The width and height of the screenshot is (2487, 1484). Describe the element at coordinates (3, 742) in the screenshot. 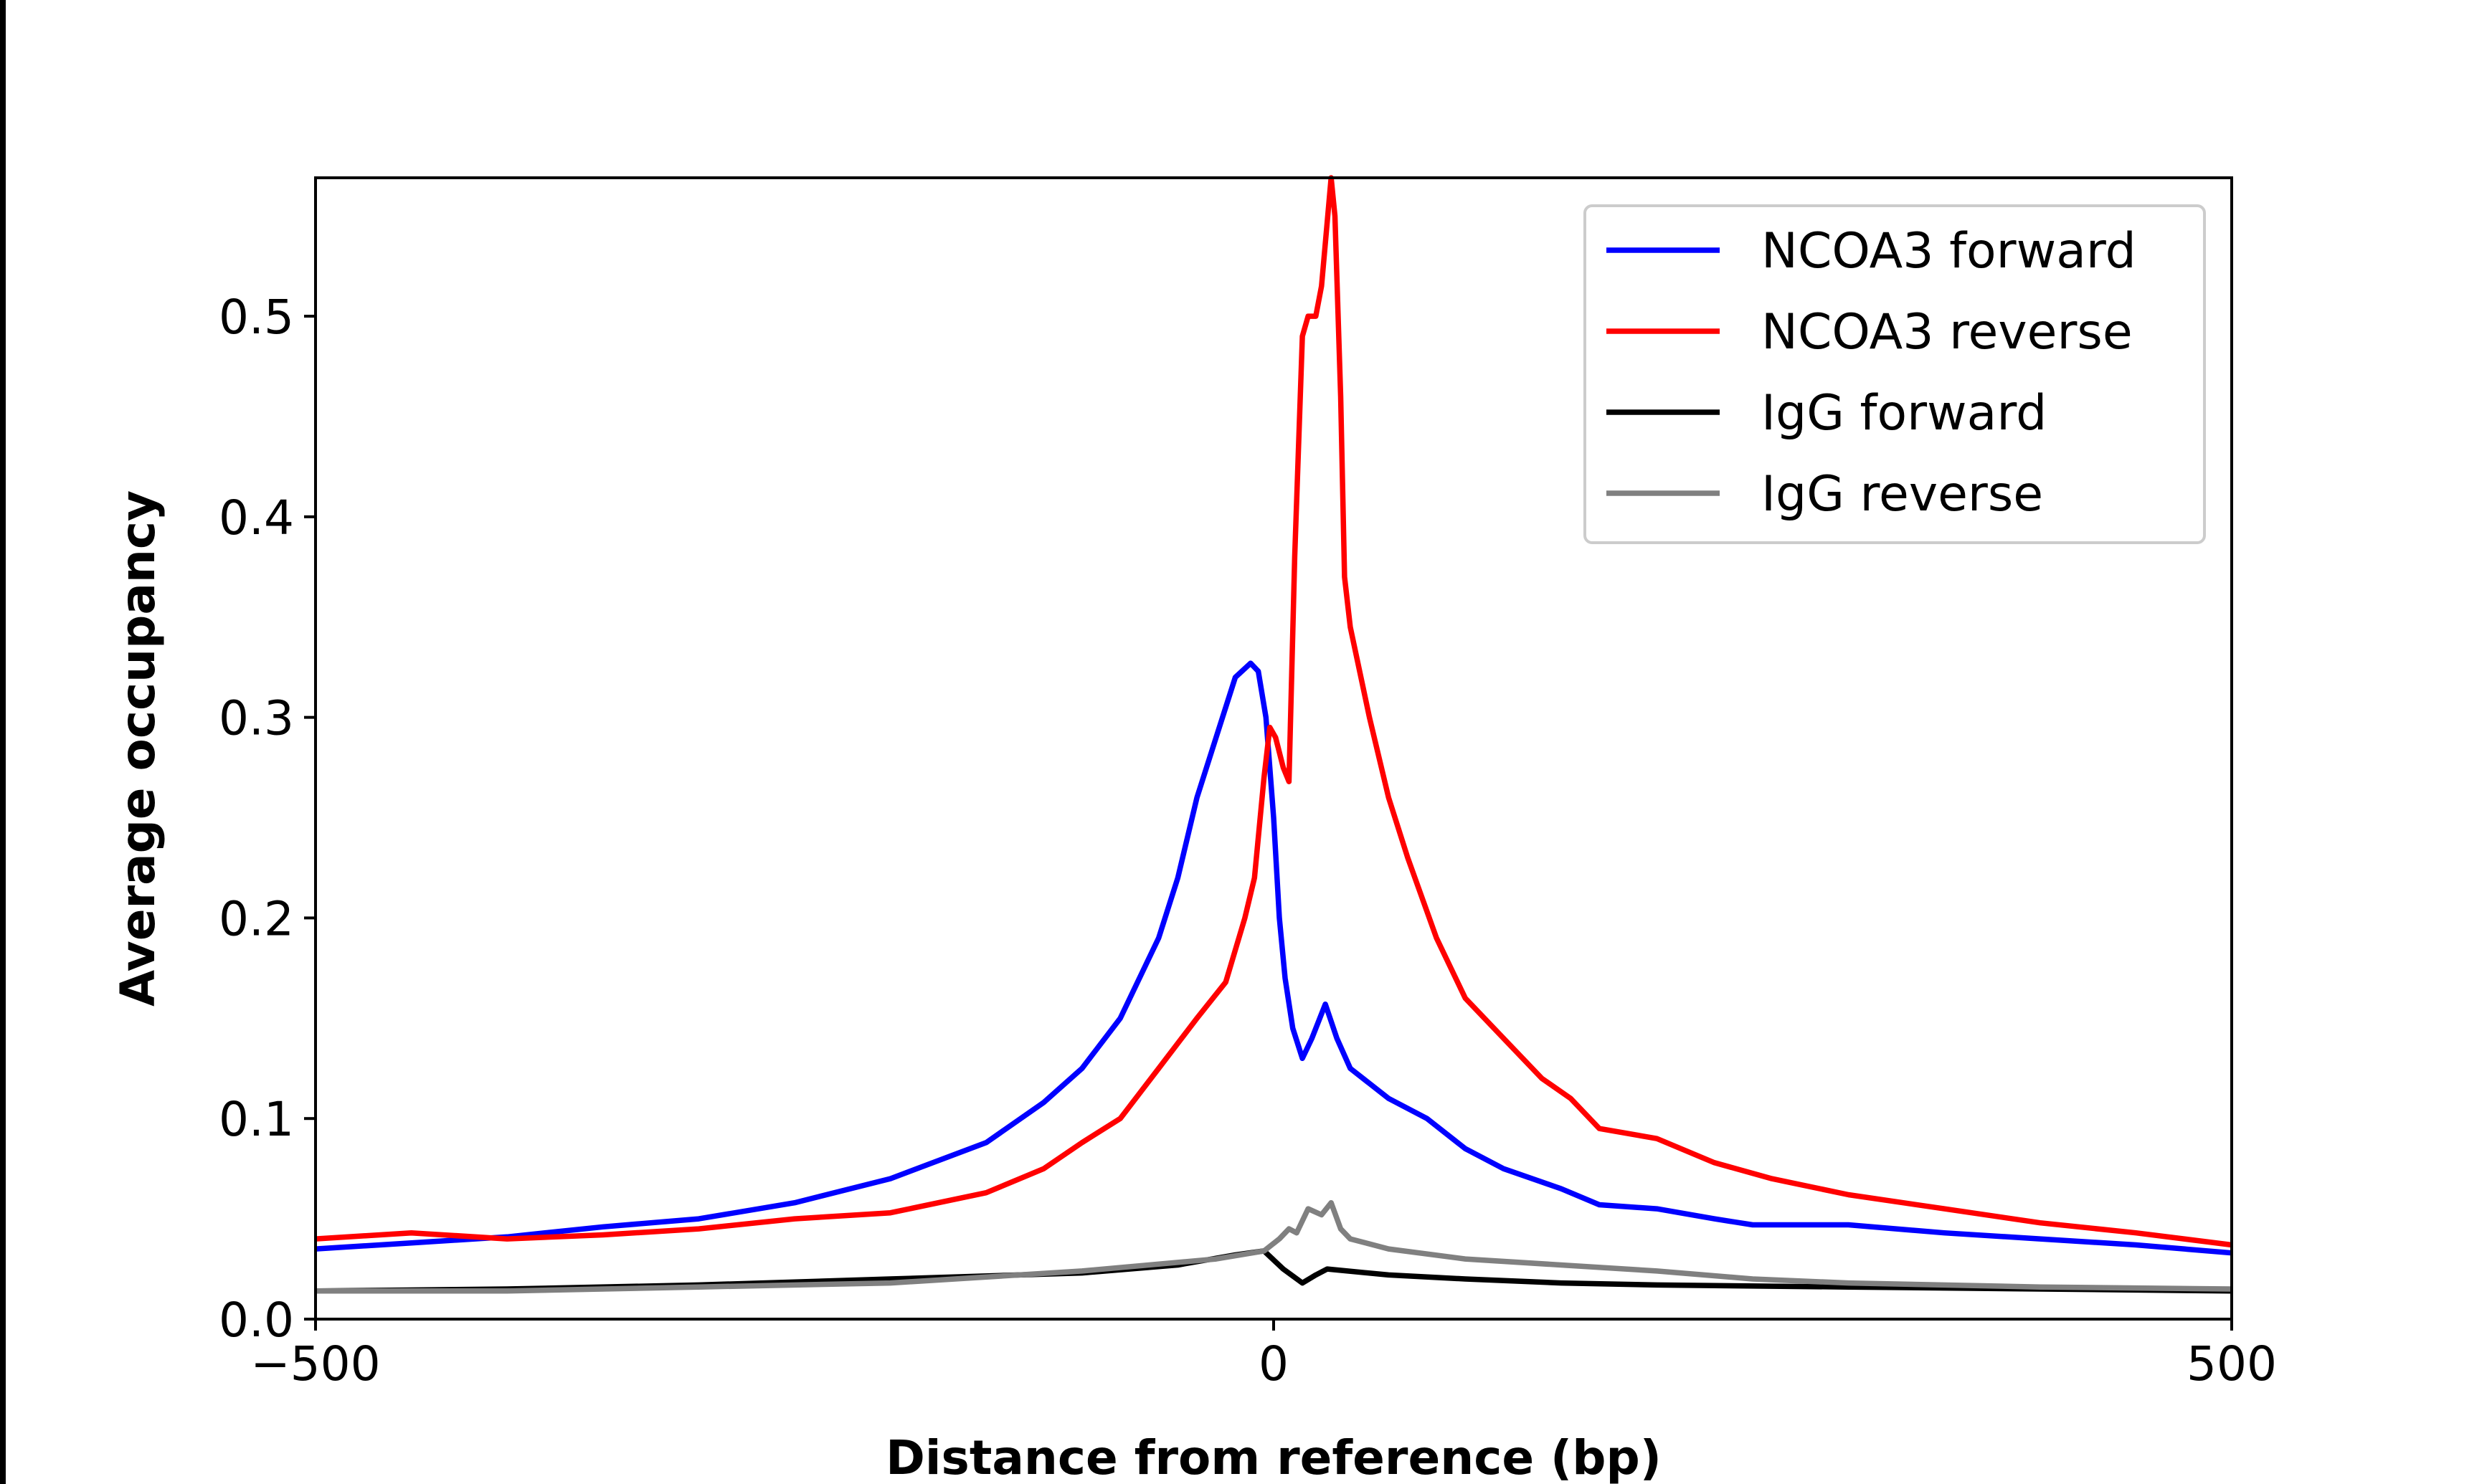

I see `image-left-border` at that location.